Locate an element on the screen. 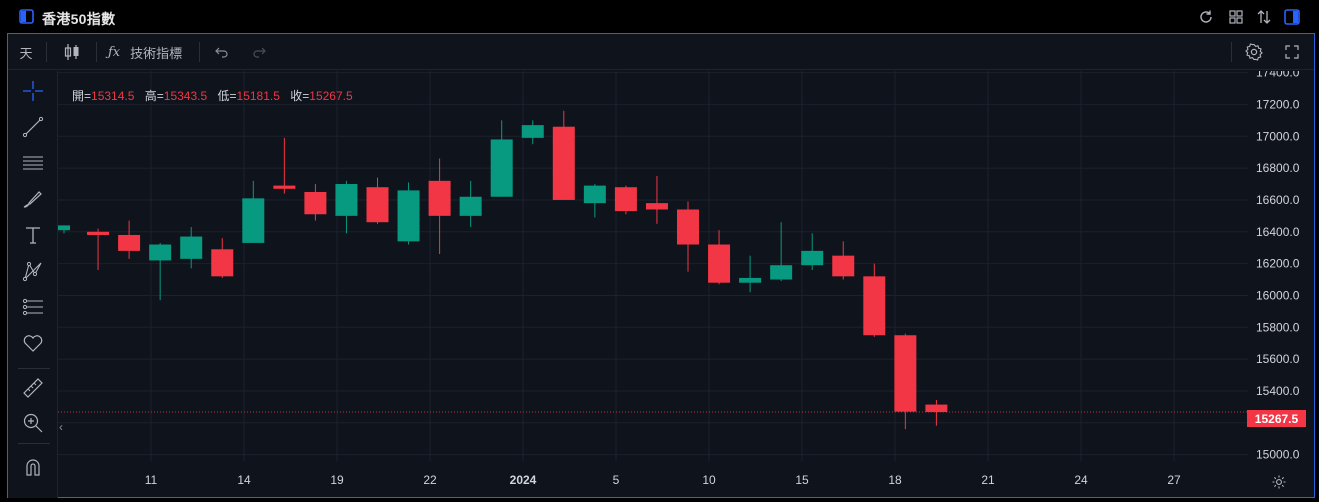 The image size is (1319, 502). price-tick-label: 17400.0 is located at coordinates (1278, 75).